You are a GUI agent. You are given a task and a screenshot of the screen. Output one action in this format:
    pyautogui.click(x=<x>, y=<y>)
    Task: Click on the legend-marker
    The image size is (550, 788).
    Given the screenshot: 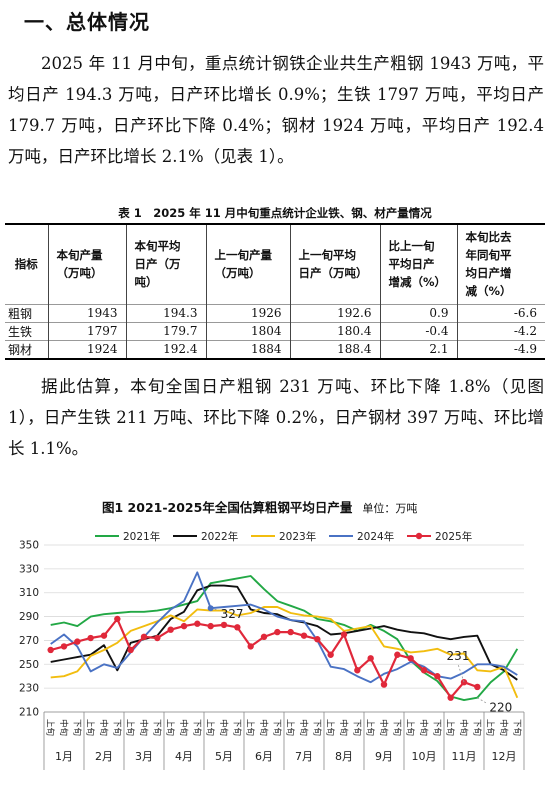 What is the action you would take?
    pyautogui.click(x=419, y=536)
    